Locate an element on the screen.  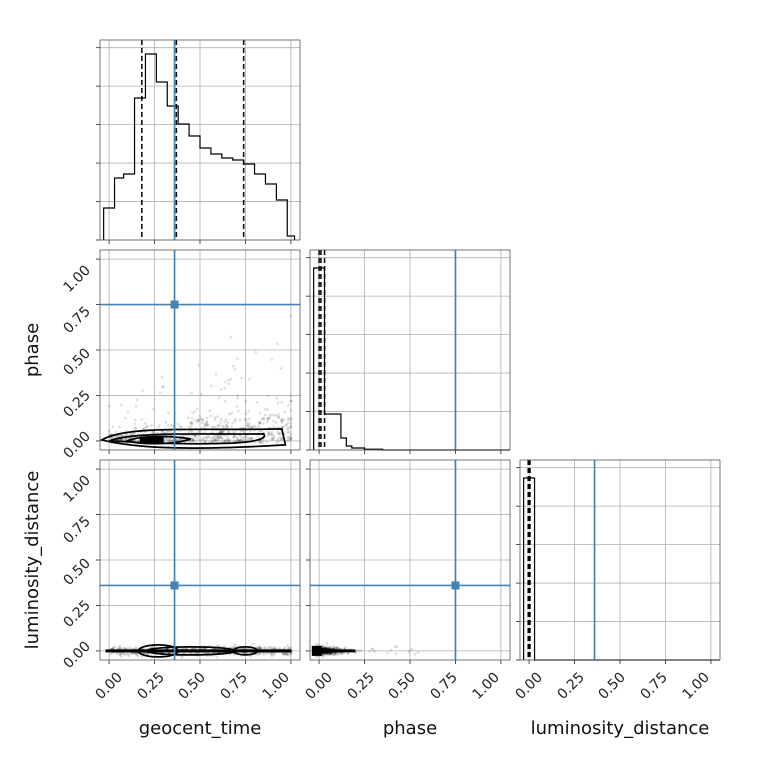
panel-frame is located at coordinates (410, 350).